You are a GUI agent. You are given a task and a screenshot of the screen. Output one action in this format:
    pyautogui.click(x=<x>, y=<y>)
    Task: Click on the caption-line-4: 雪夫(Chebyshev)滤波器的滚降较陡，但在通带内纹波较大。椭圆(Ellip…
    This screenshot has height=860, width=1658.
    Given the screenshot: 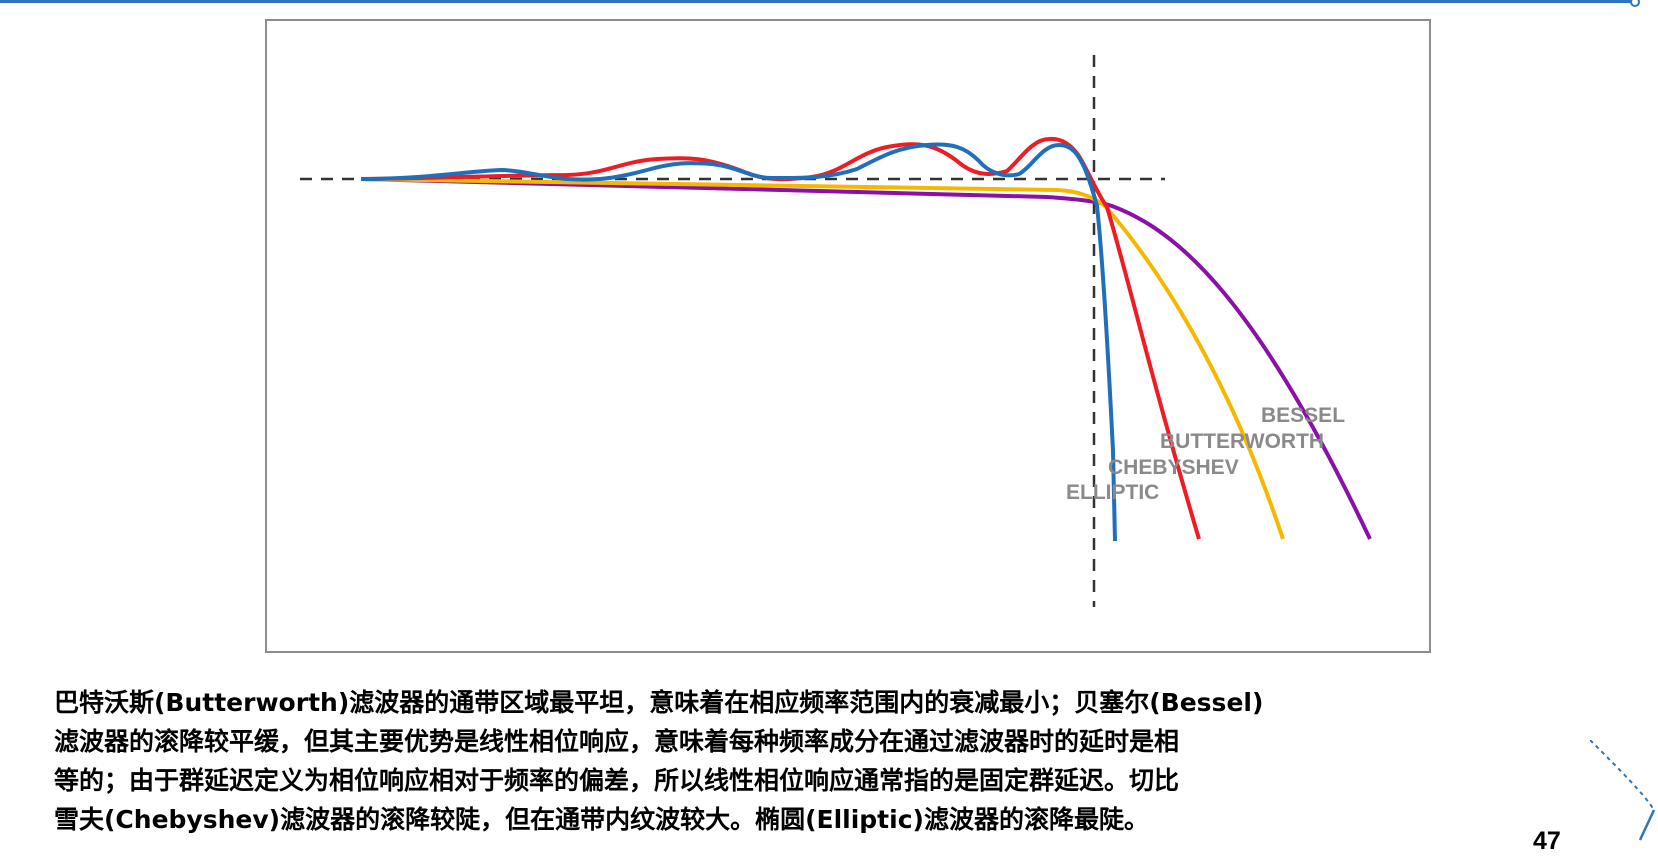 What is the action you would take?
    pyautogui.click(x=601, y=819)
    